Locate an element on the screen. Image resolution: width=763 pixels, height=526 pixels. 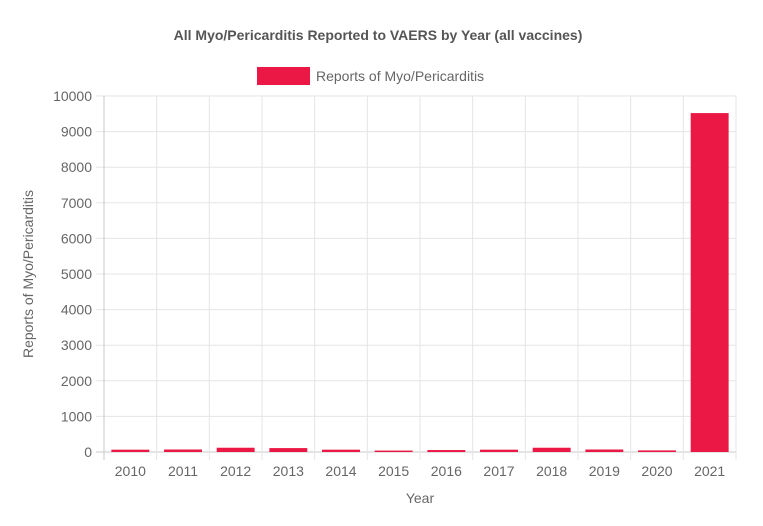
bar-2019 is located at coordinates (604, 450).